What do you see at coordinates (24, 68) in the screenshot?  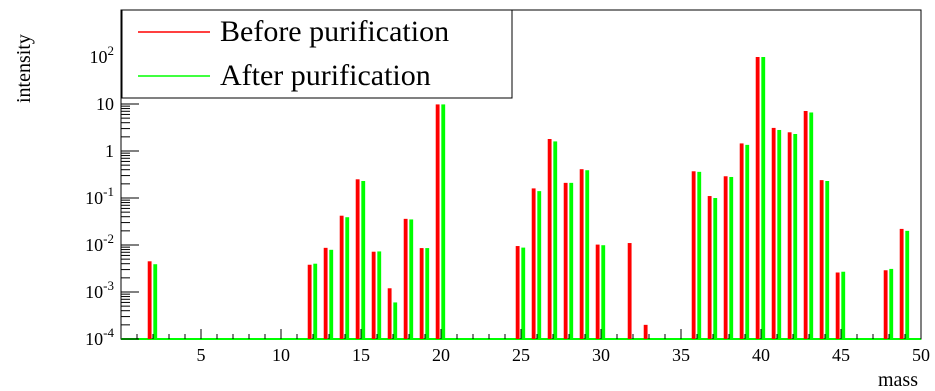 I see `y-axis-label: intensity` at bounding box center [24, 68].